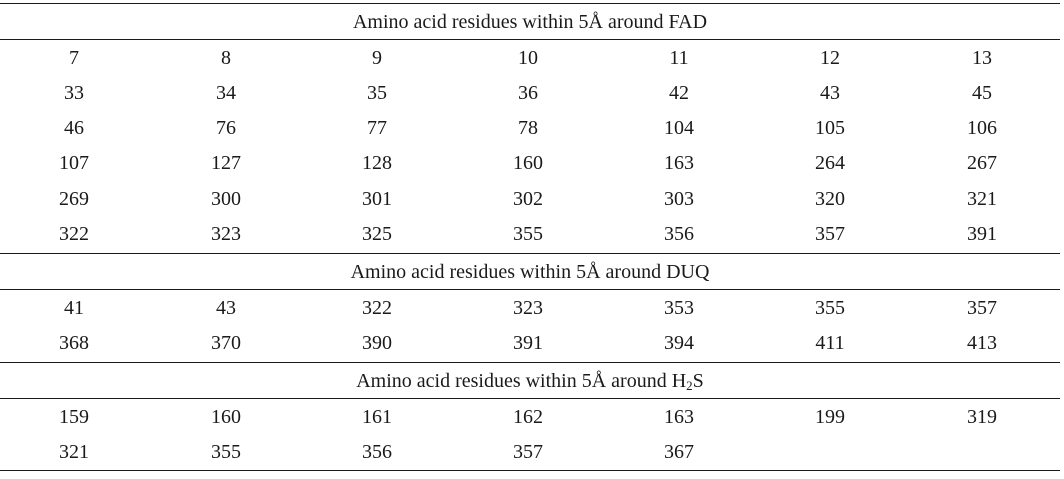  Describe the element at coordinates (226, 199) in the screenshot. I see `table-cell: 300` at that location.